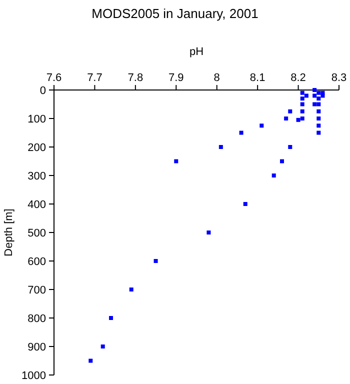 This screenshot has width=350, height=384. I want to click on y-tick-label: 700, so click(37, 290).